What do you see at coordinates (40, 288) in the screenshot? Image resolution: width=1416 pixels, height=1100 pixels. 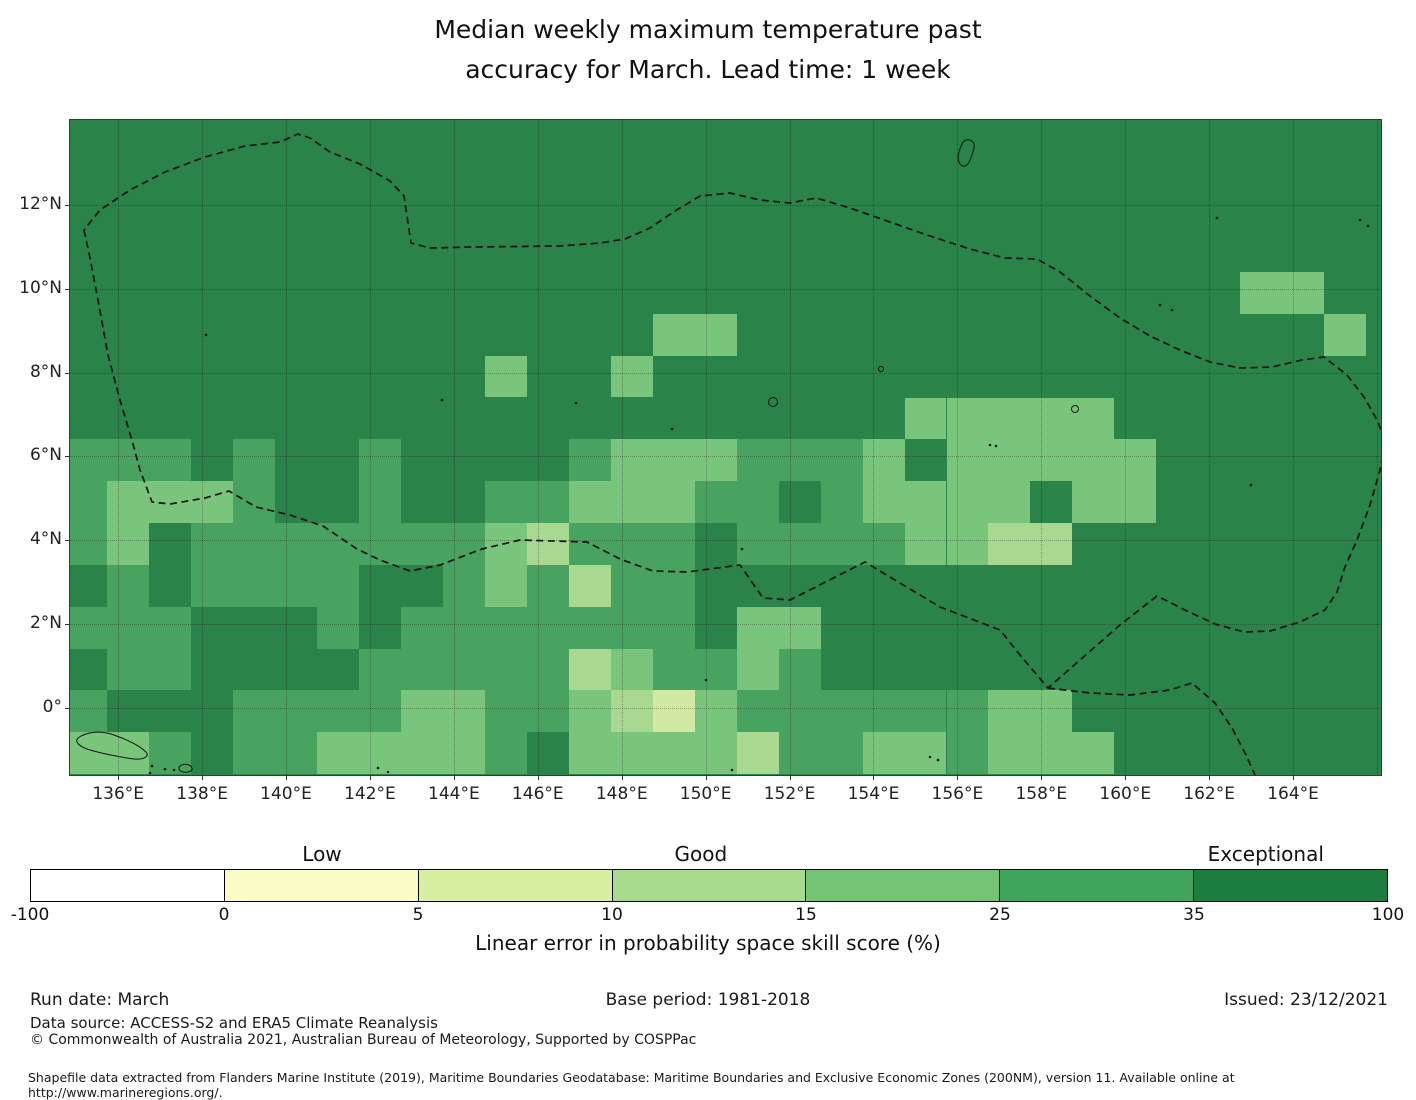 I see `y-tick-label: 10°N` at bounding box center [40, 288].